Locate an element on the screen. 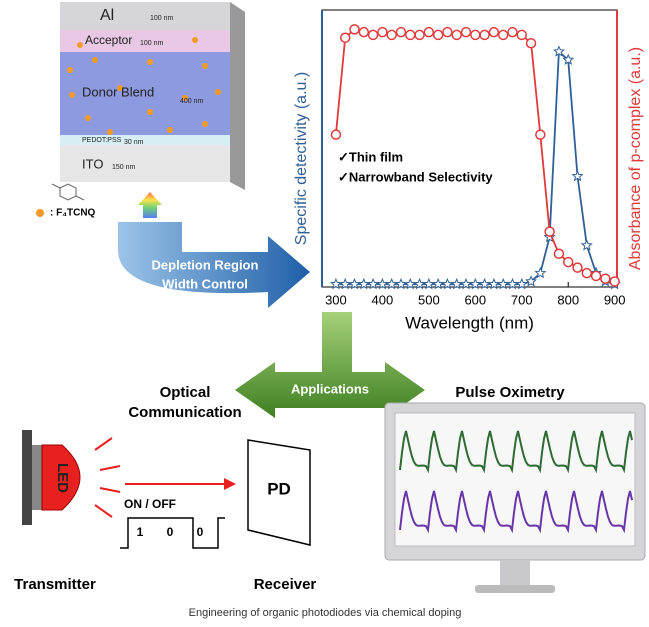 This screenshot has height=627, width=649. layer-name: ITO is located at coordinates (92, 163).